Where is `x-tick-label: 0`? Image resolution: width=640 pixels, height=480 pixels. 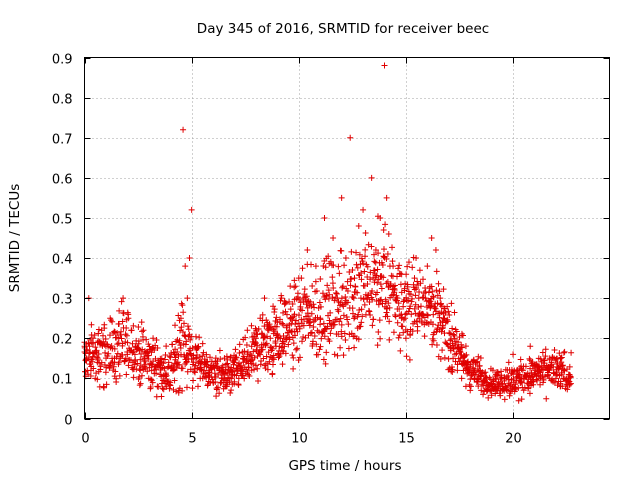
x-tick-label: 0 is located at coordinates (85, 439).